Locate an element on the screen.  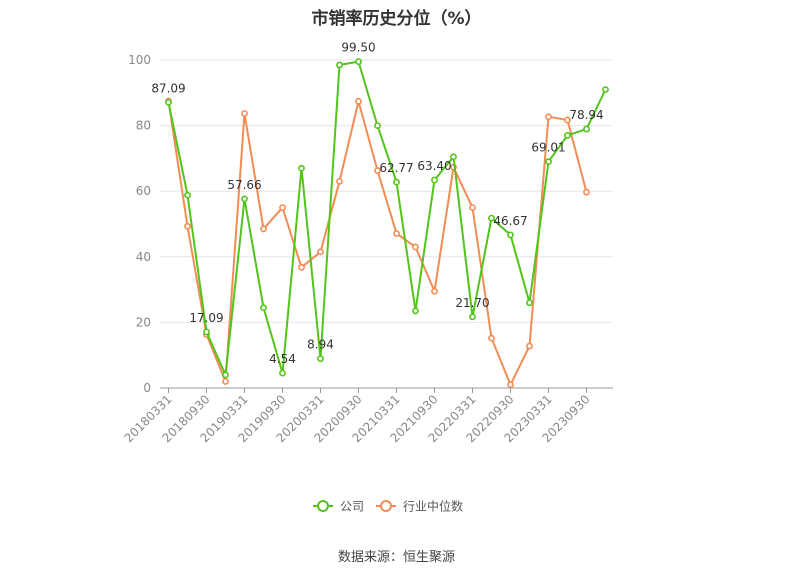
legend-label: 公司 is located at coordinates (352, 507).